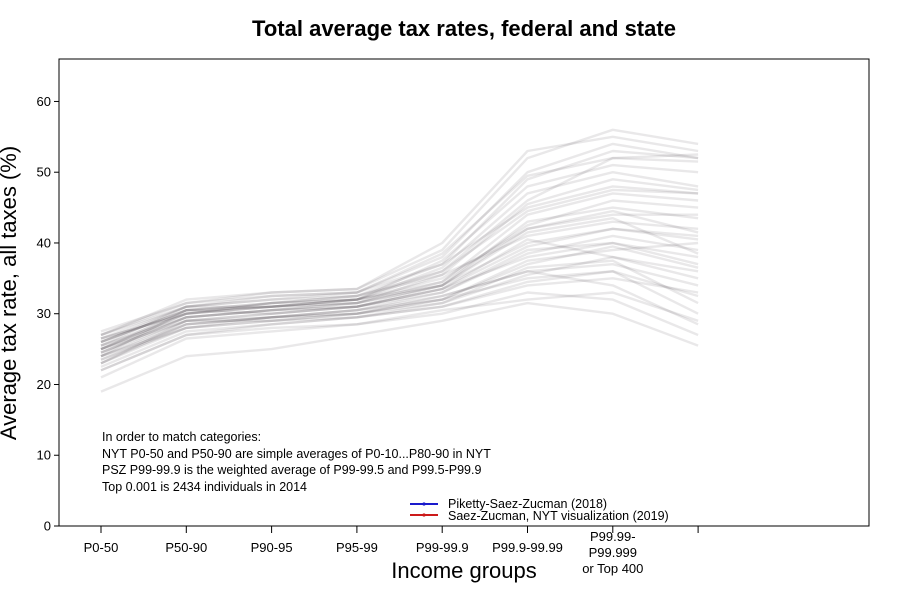 The image size is (900, 600). I want to click on y-tick-label: 30, so click(44, 313).